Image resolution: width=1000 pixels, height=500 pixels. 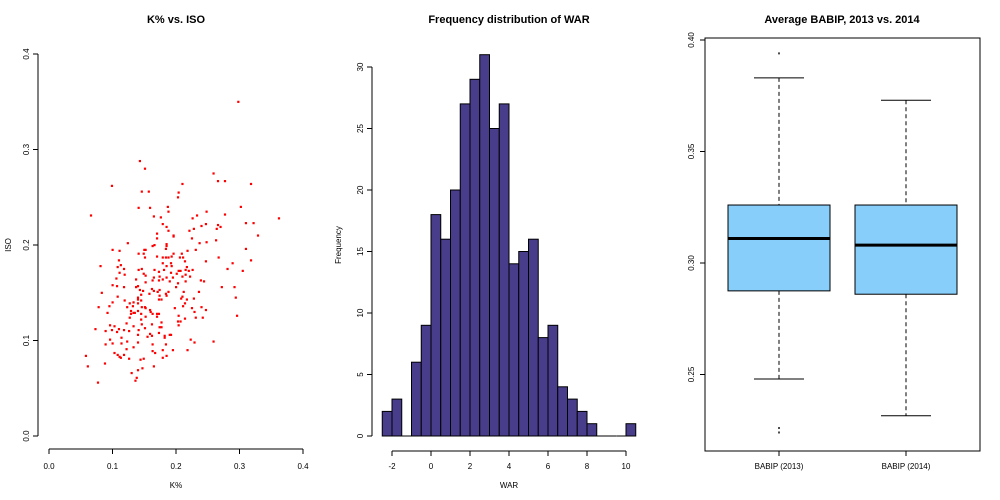 What do you see at coordinates (470, 466) in the screenshot?
I see `x-tick-label: 2` at bounding box center [470, 466].